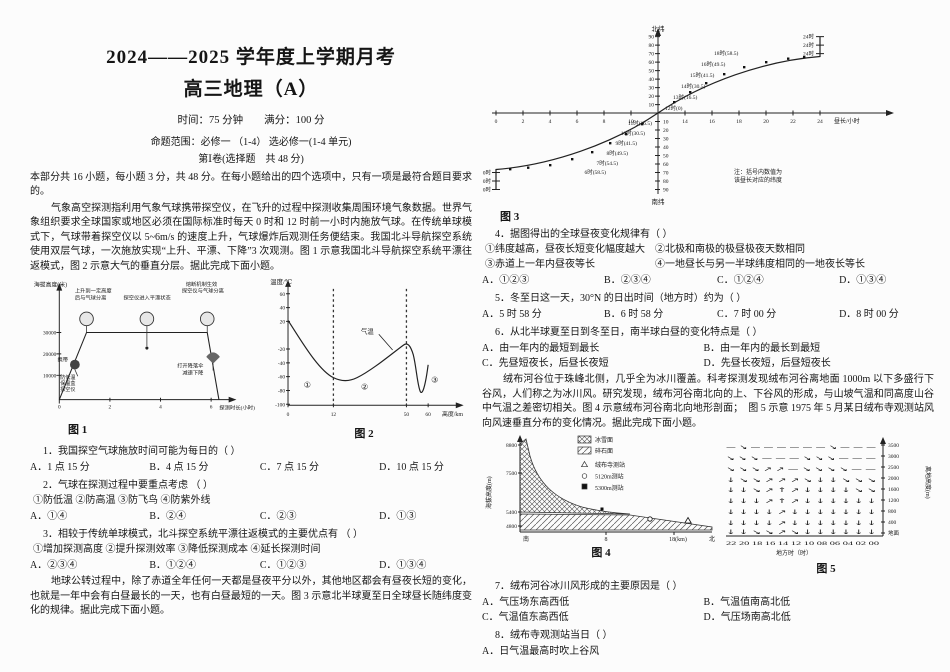  Describe the element at coordinates (826, 569) in the screenshot. I see `figure-5-caption: 图 5` at that location.